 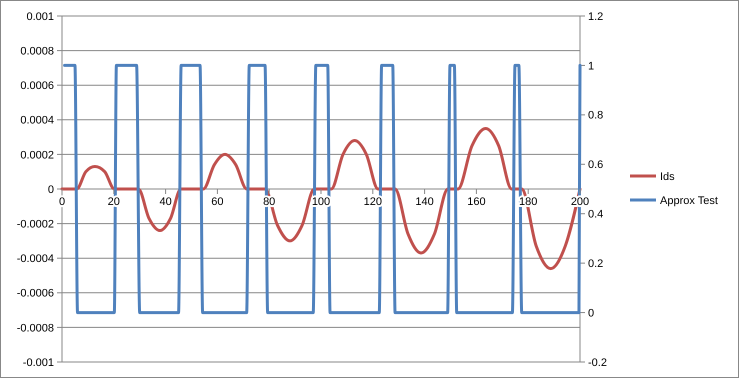 I want to click on y2-tick-label: 0.6, so click(x=596, y=165).